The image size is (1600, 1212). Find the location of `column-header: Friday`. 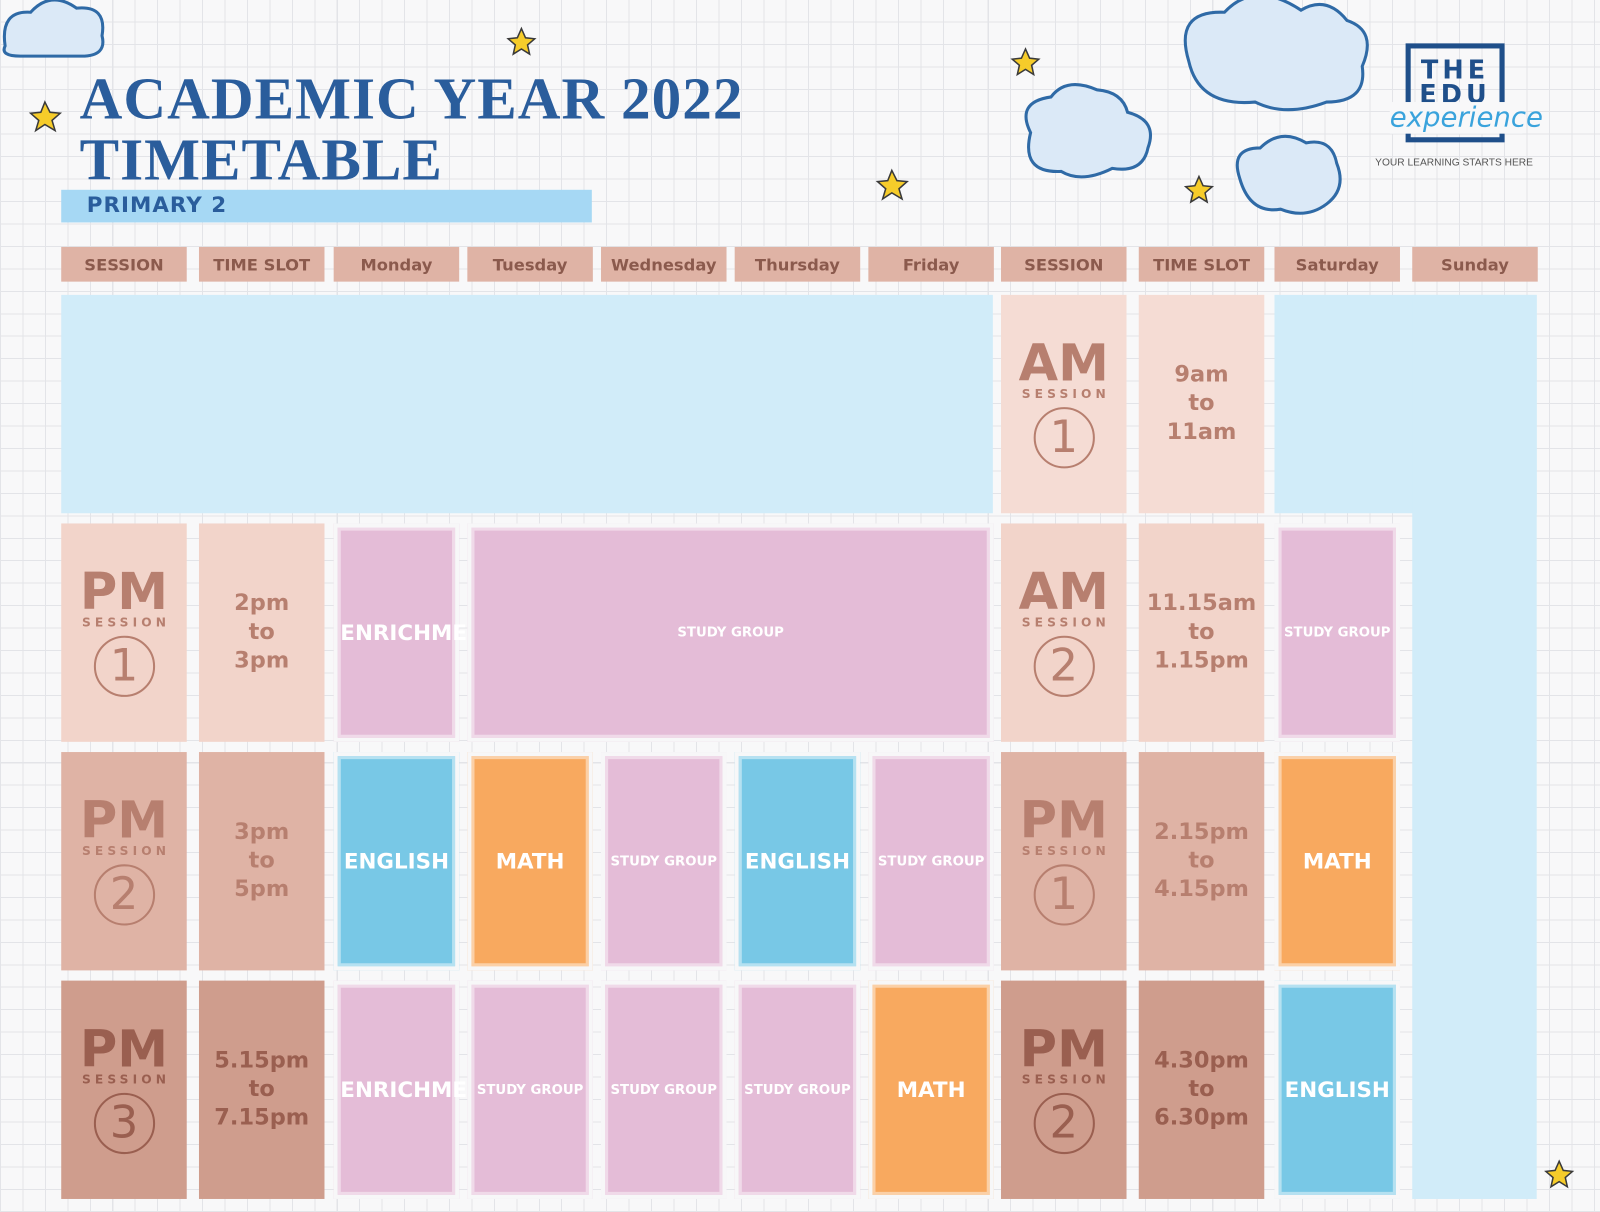

column-header: Friday is located at coordinates (931, 264).